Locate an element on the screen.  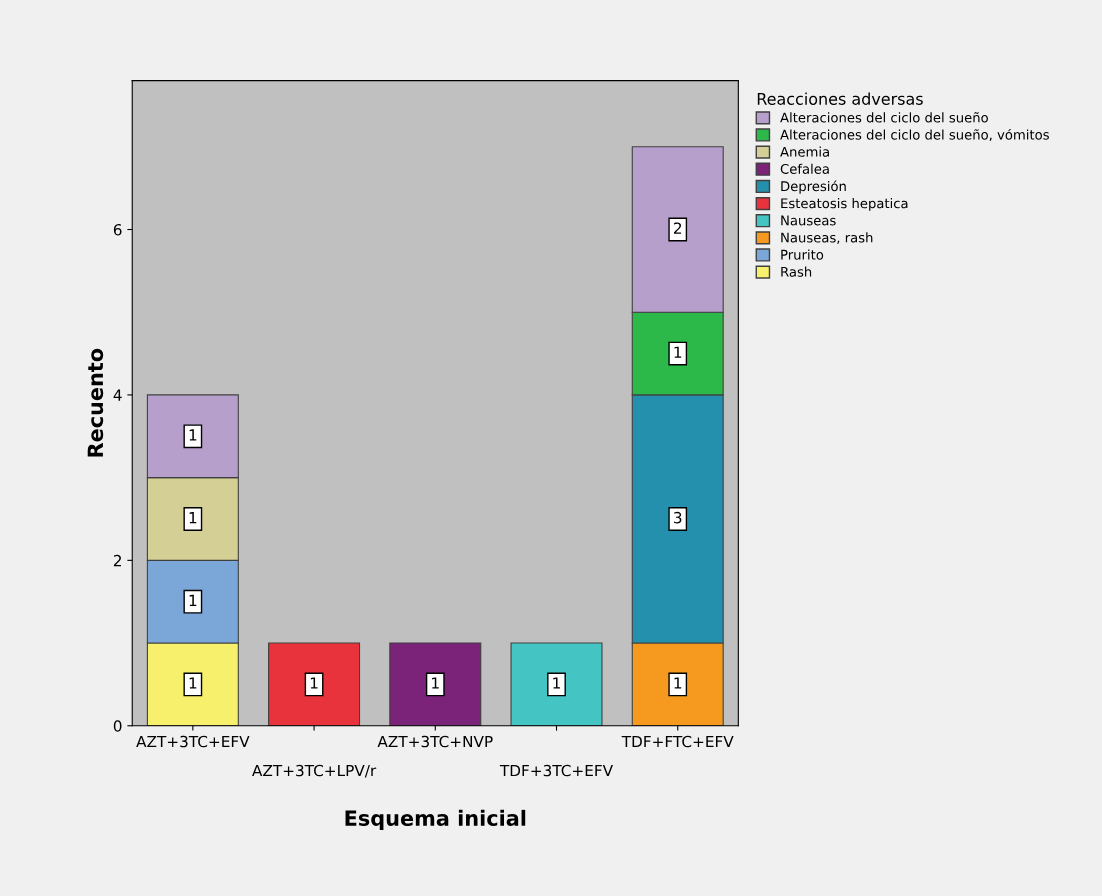
data-label: 3 is located at coordinates (678, 517).